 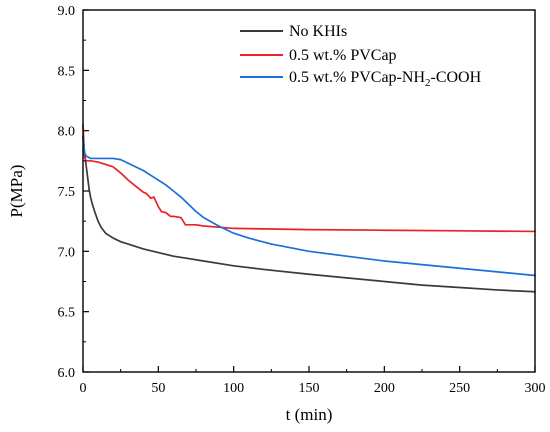 I want to click on y-tick-label: 8.0, so click(x=67, y=132).